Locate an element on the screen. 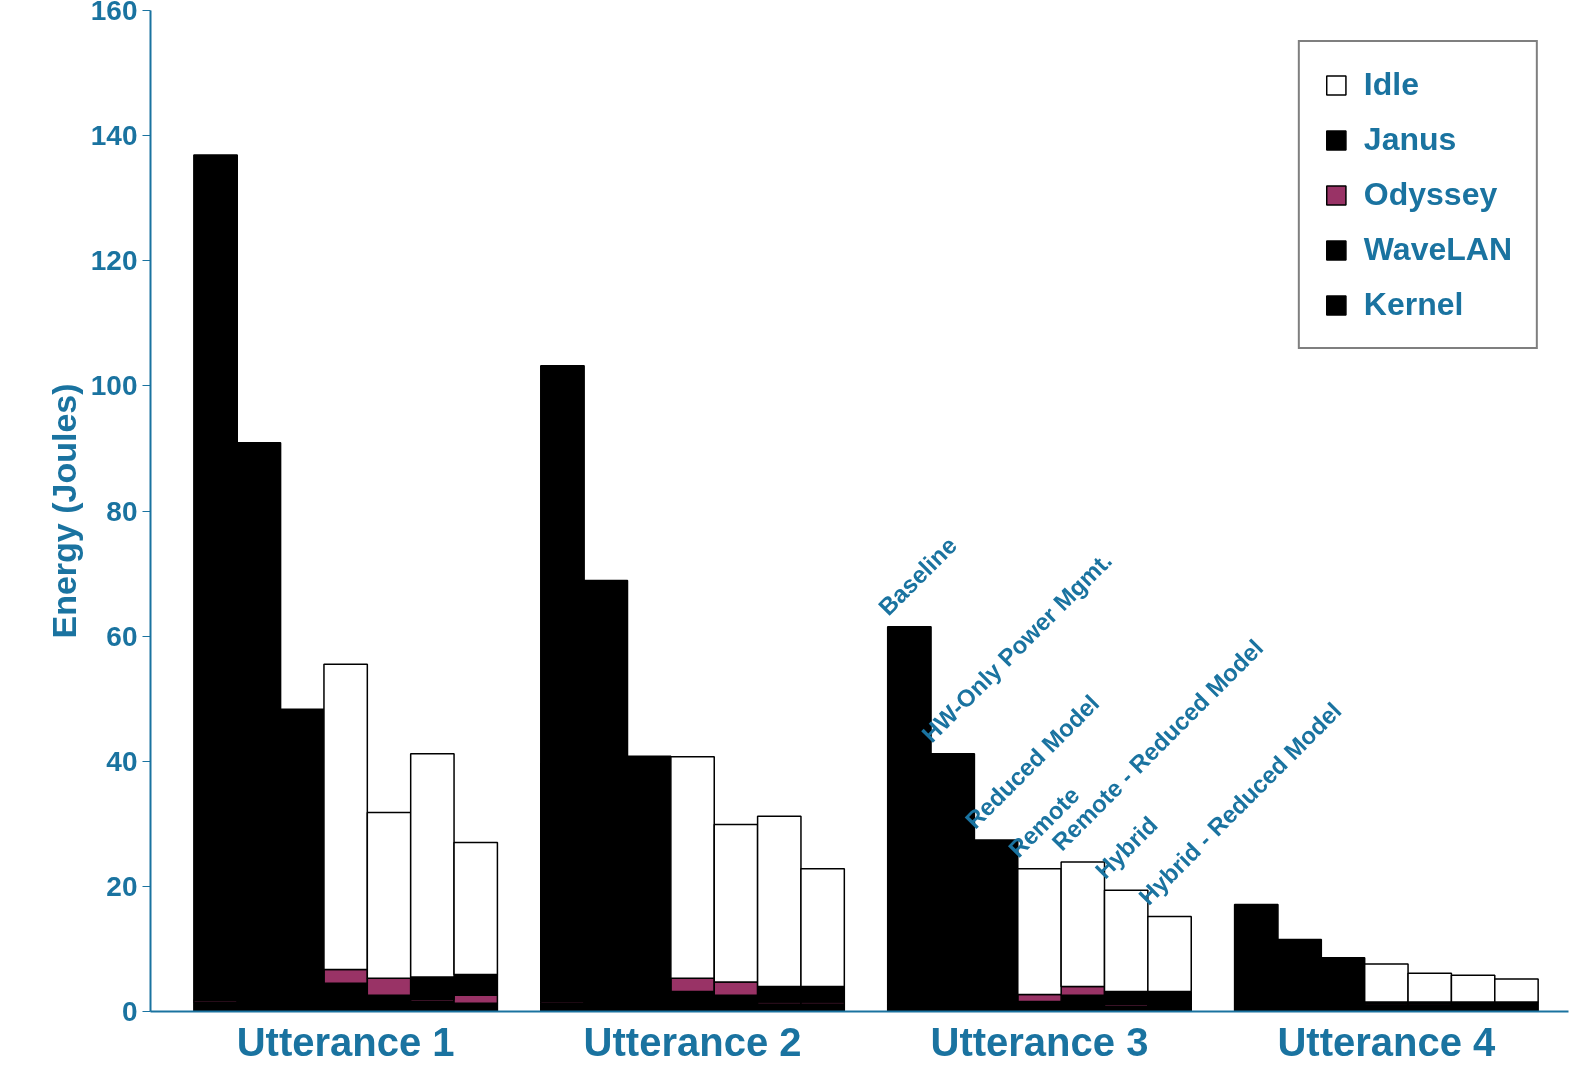 This screenshot has width=1583, height=1091. y-tick-label: 60 is located at coordinates (122, 636).